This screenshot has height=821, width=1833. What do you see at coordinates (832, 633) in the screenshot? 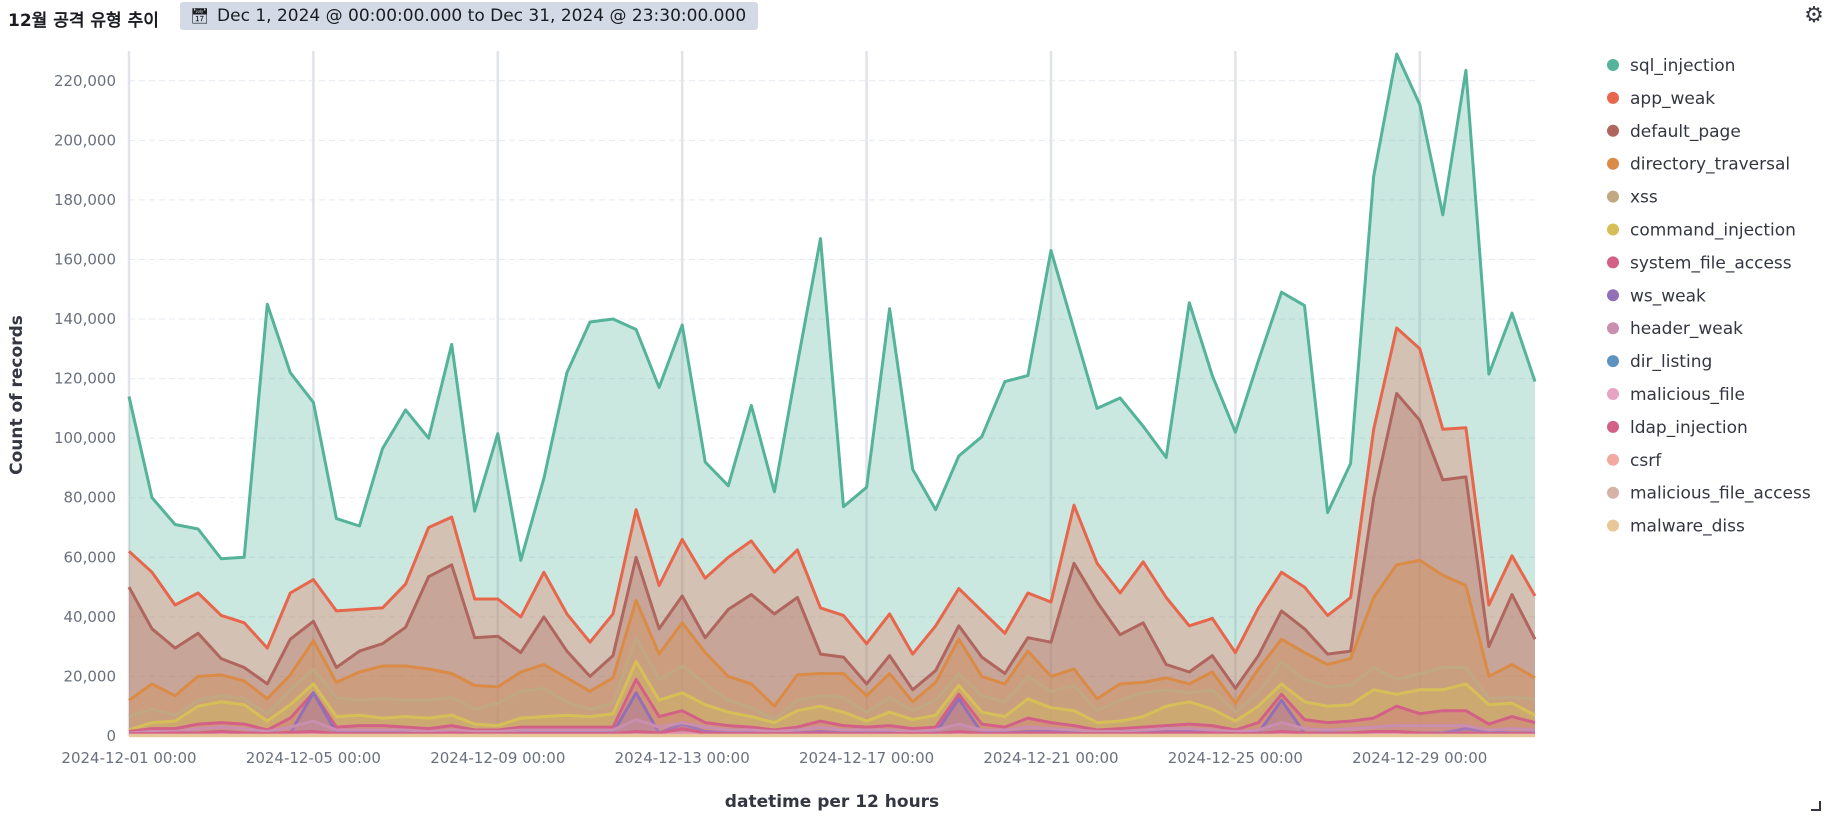
I see `series-line-directory_traversal` at bounding box center [832, 633].